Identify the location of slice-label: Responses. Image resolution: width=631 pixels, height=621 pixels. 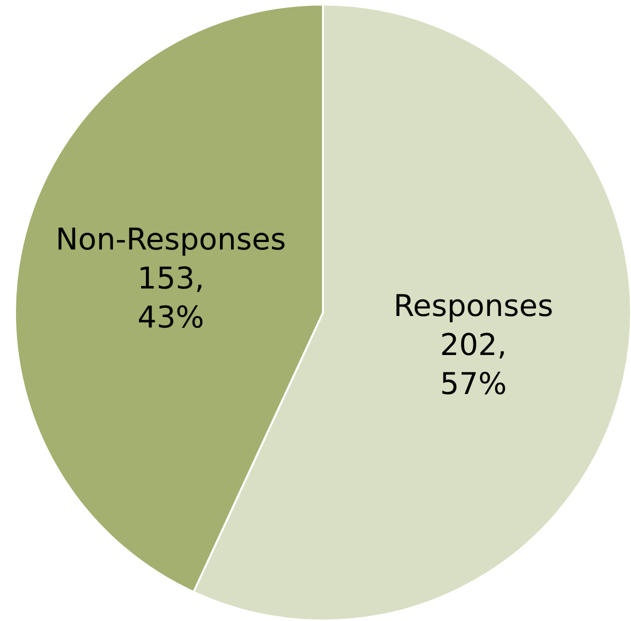
(474, 306).